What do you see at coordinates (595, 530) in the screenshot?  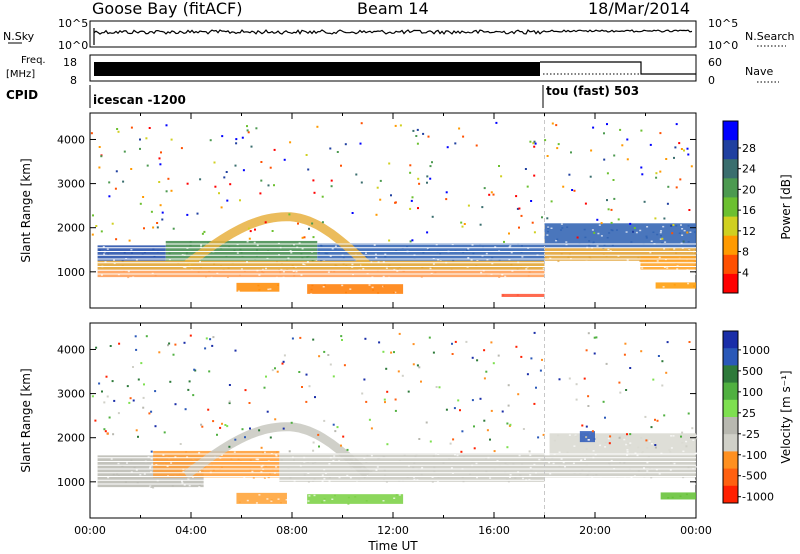 I see `x-tick-label: 20:00` at bounding box center [595, 530].